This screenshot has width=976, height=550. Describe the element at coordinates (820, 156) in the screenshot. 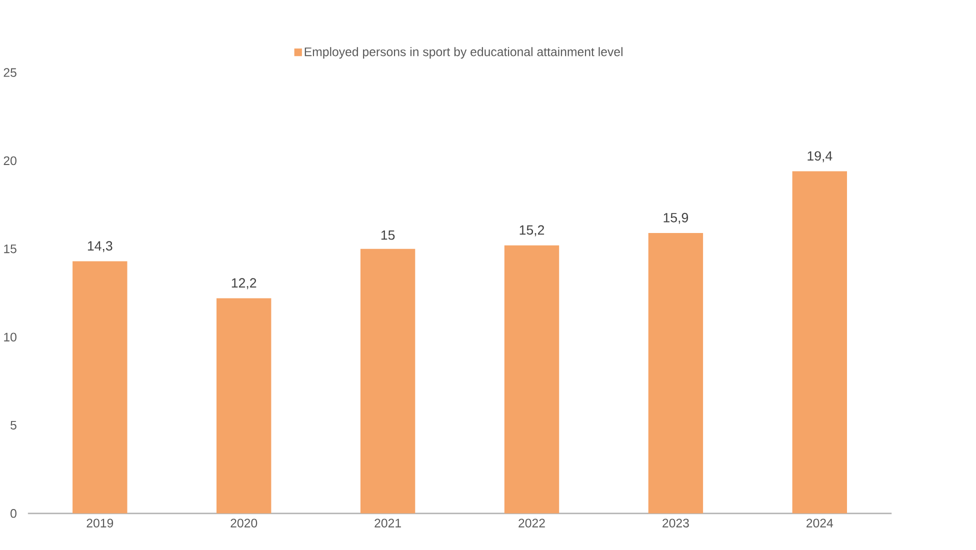

I see `data-label: 19,4` at that location.